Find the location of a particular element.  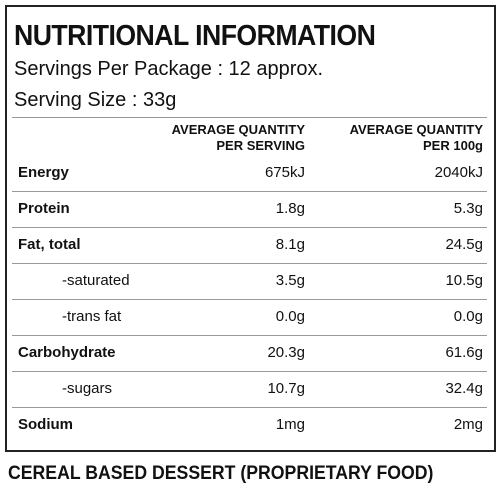

sub-nutrient-label: -trans fat is located at coordinates (92, 316).